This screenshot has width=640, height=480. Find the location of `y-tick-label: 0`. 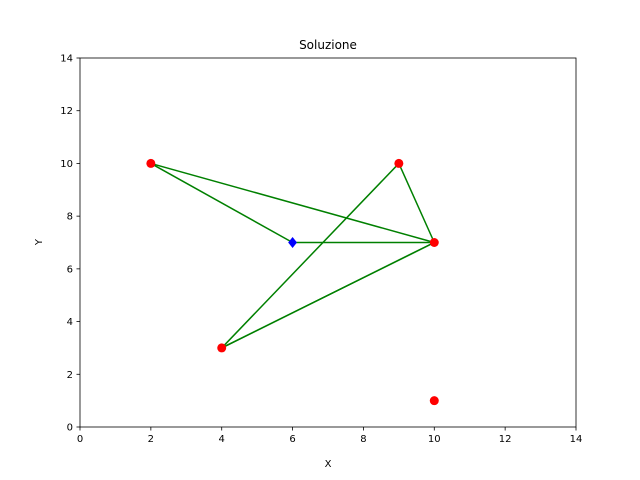

y-tick-label: 0 is located at coordinates (70, 428).